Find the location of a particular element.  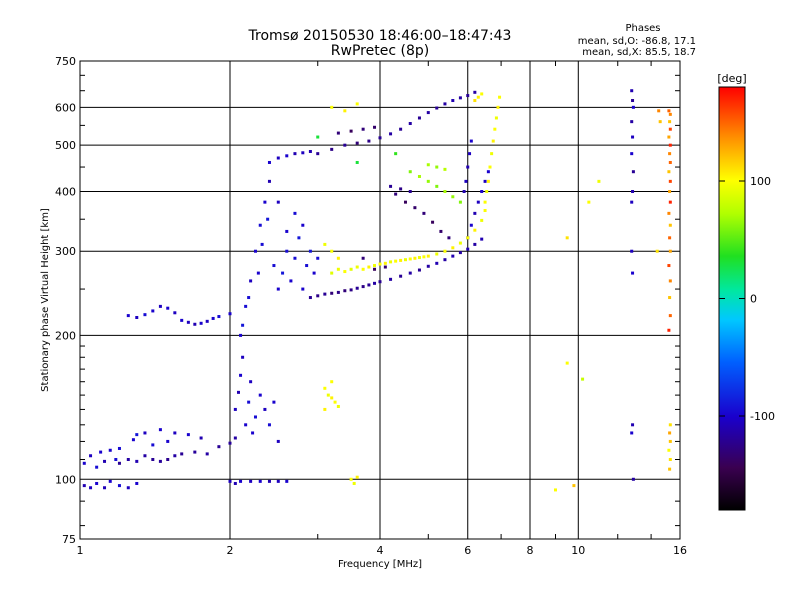

y-tick-label: 400 is located at coordinates (65, 191).